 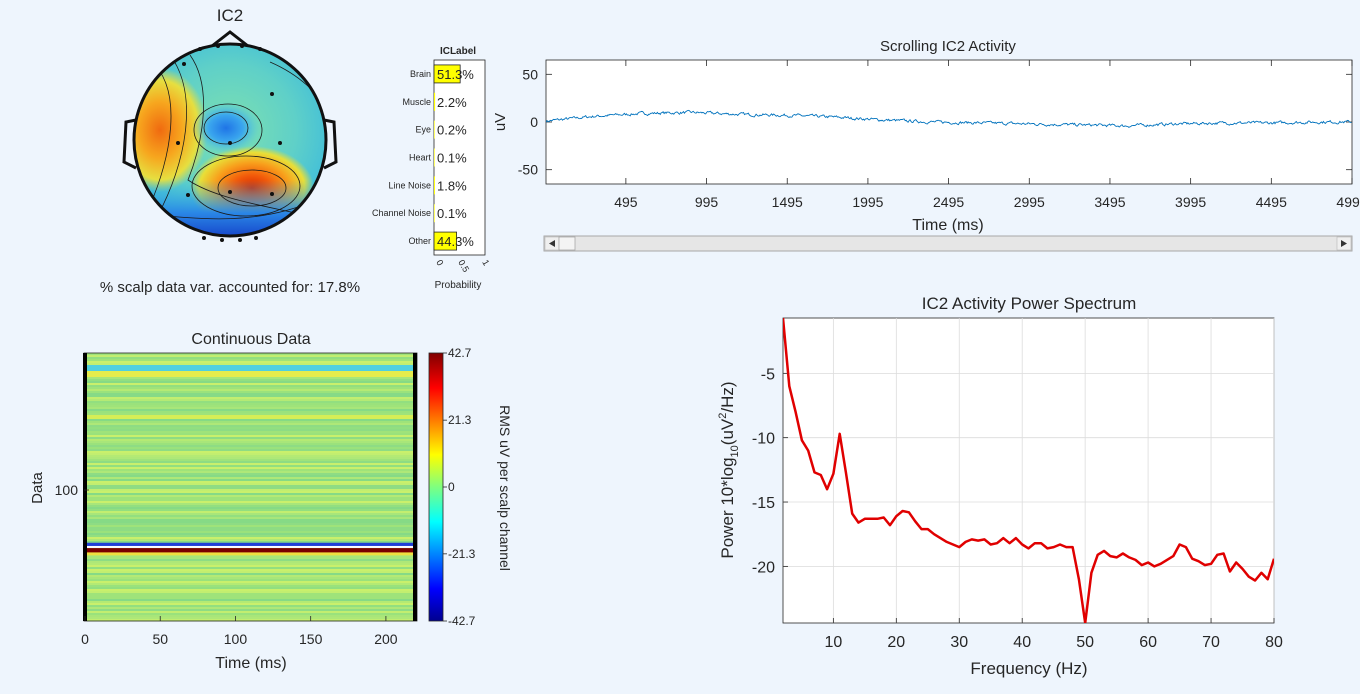 I want to click on iclabel-percent-label: 44.3%, so click(x=455, y=241).